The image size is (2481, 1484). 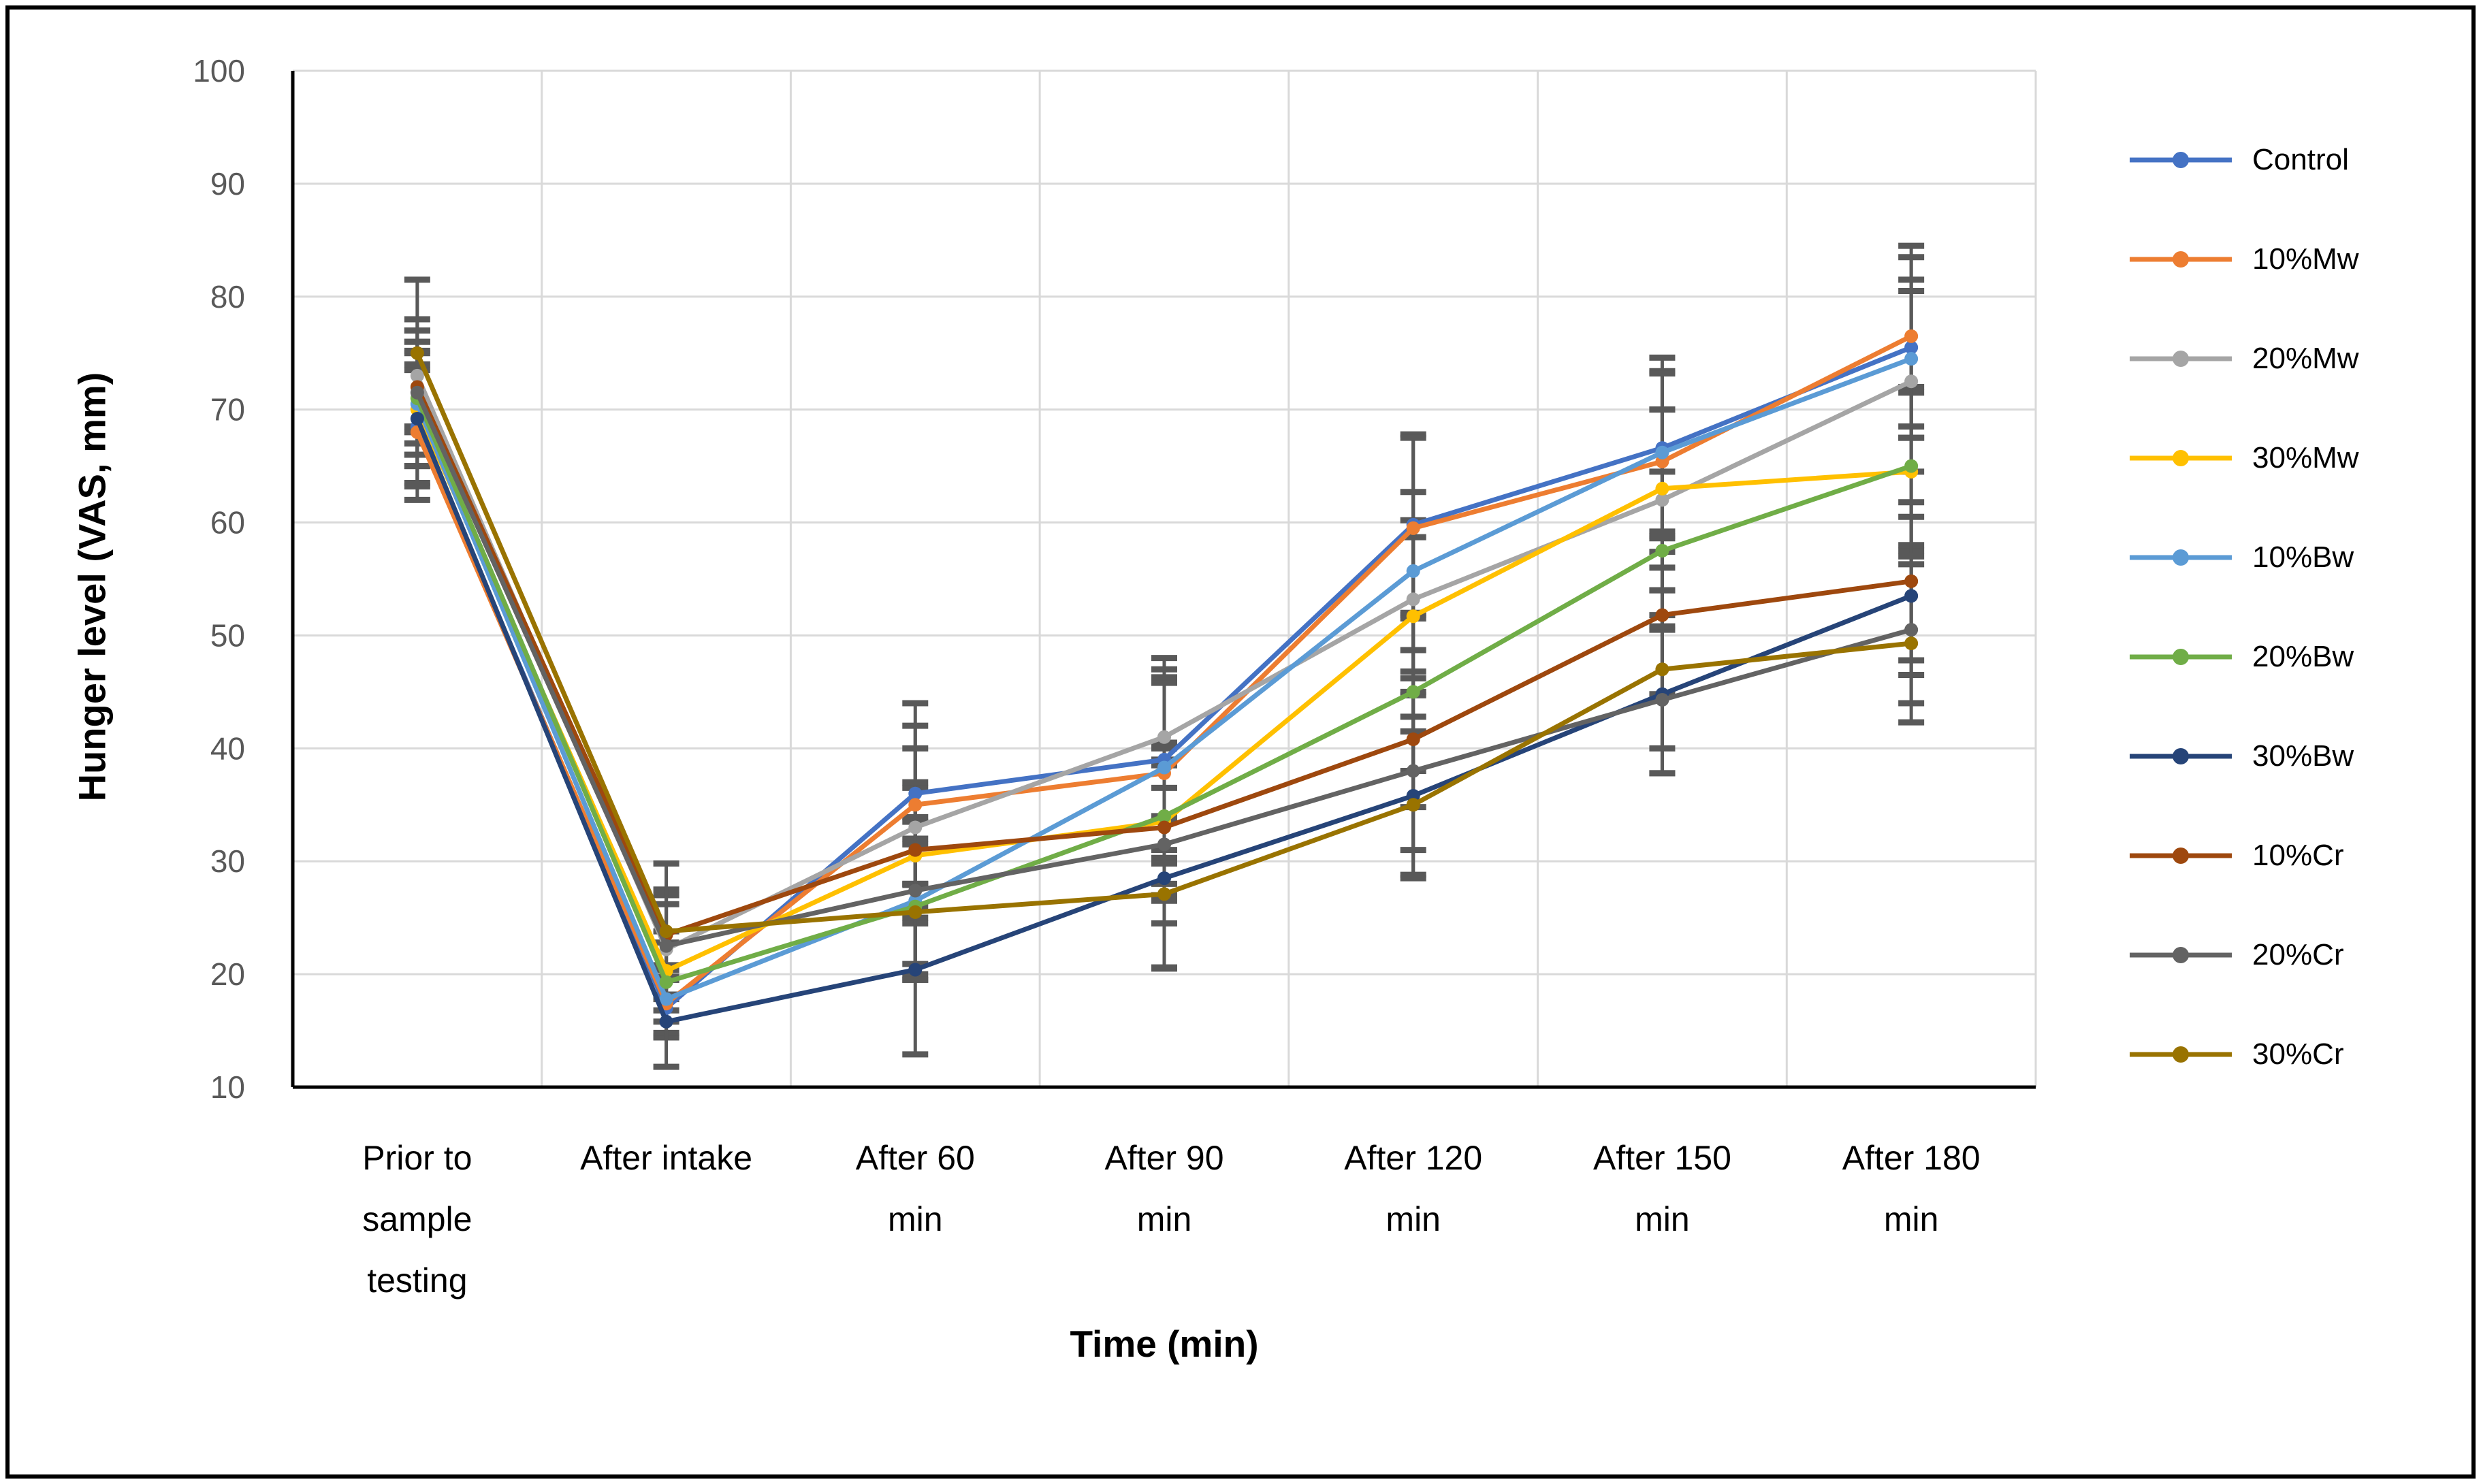 What do you see at coordinates (92, 587) in the screenshot?
I see `y-axis-title: Hunger level (VAS, mm)` at bounding box center [92, 587].